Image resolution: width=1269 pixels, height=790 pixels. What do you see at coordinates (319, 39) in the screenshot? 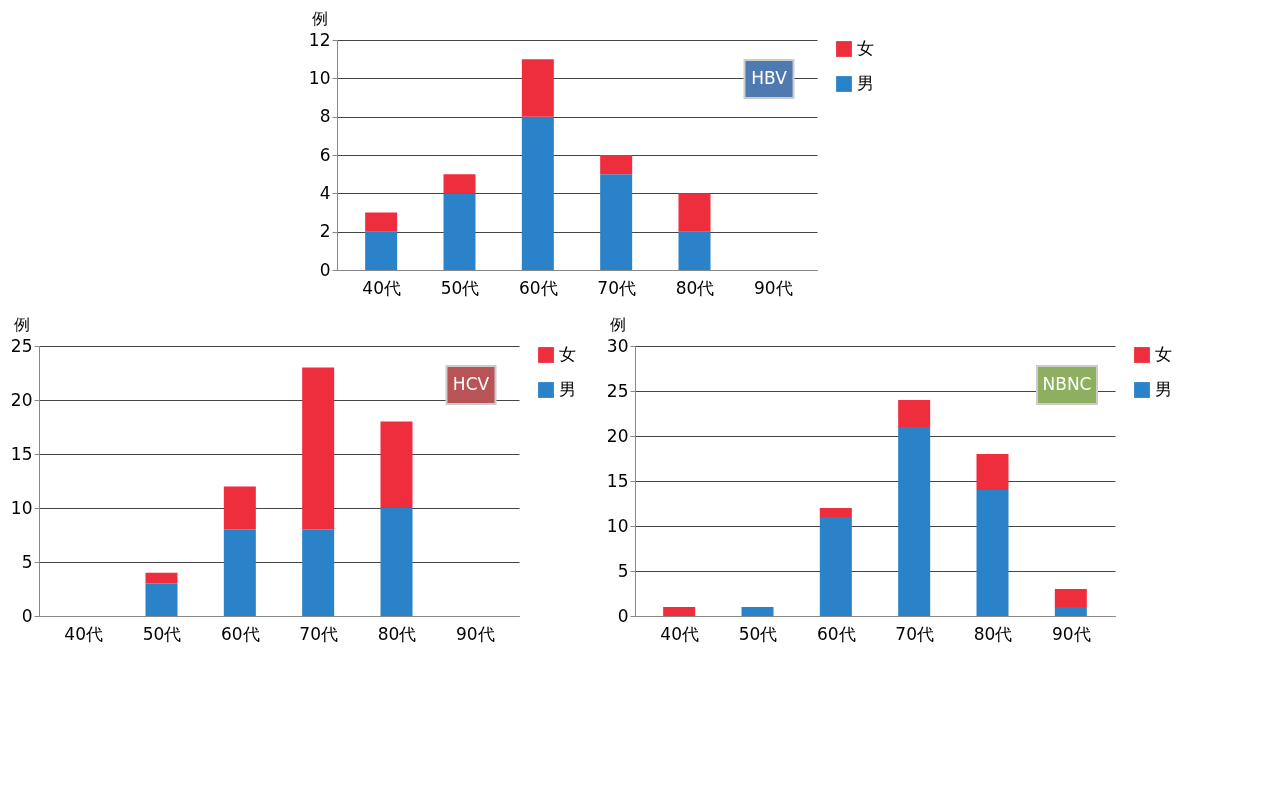
I see `y-tick-label: 12` at bounding box center [319, 39].